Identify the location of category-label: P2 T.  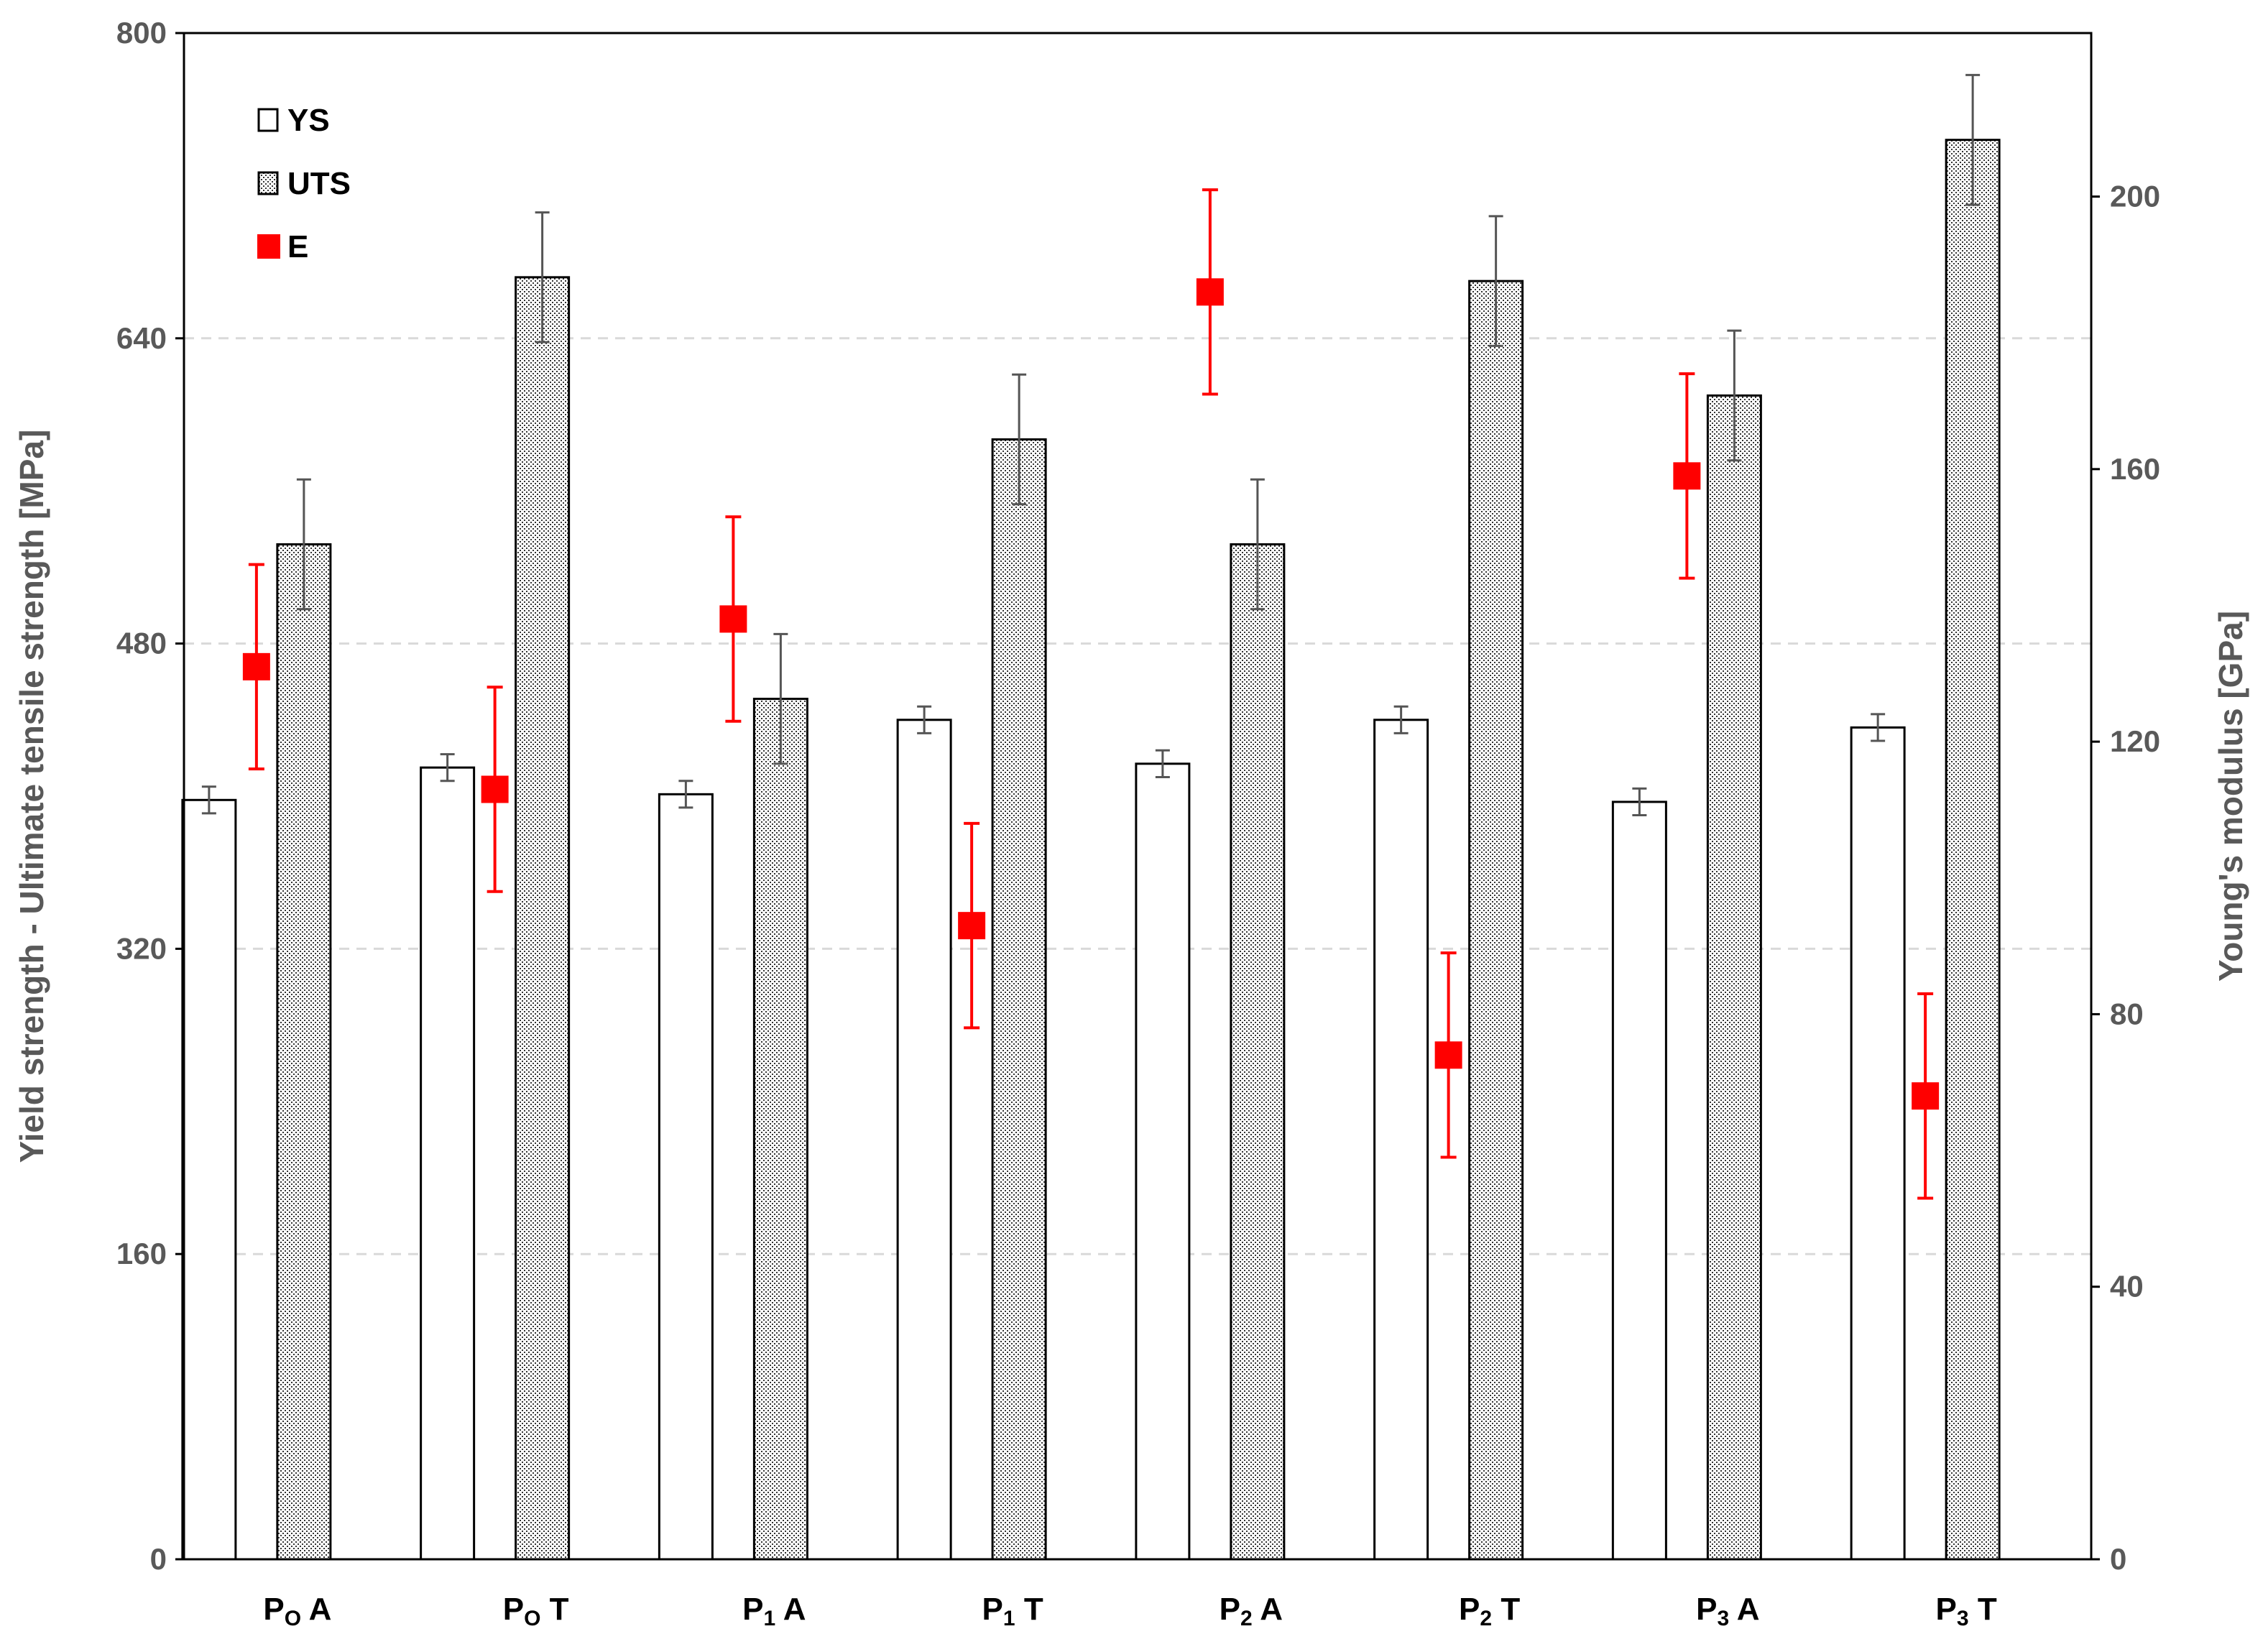
(1489, 1611).